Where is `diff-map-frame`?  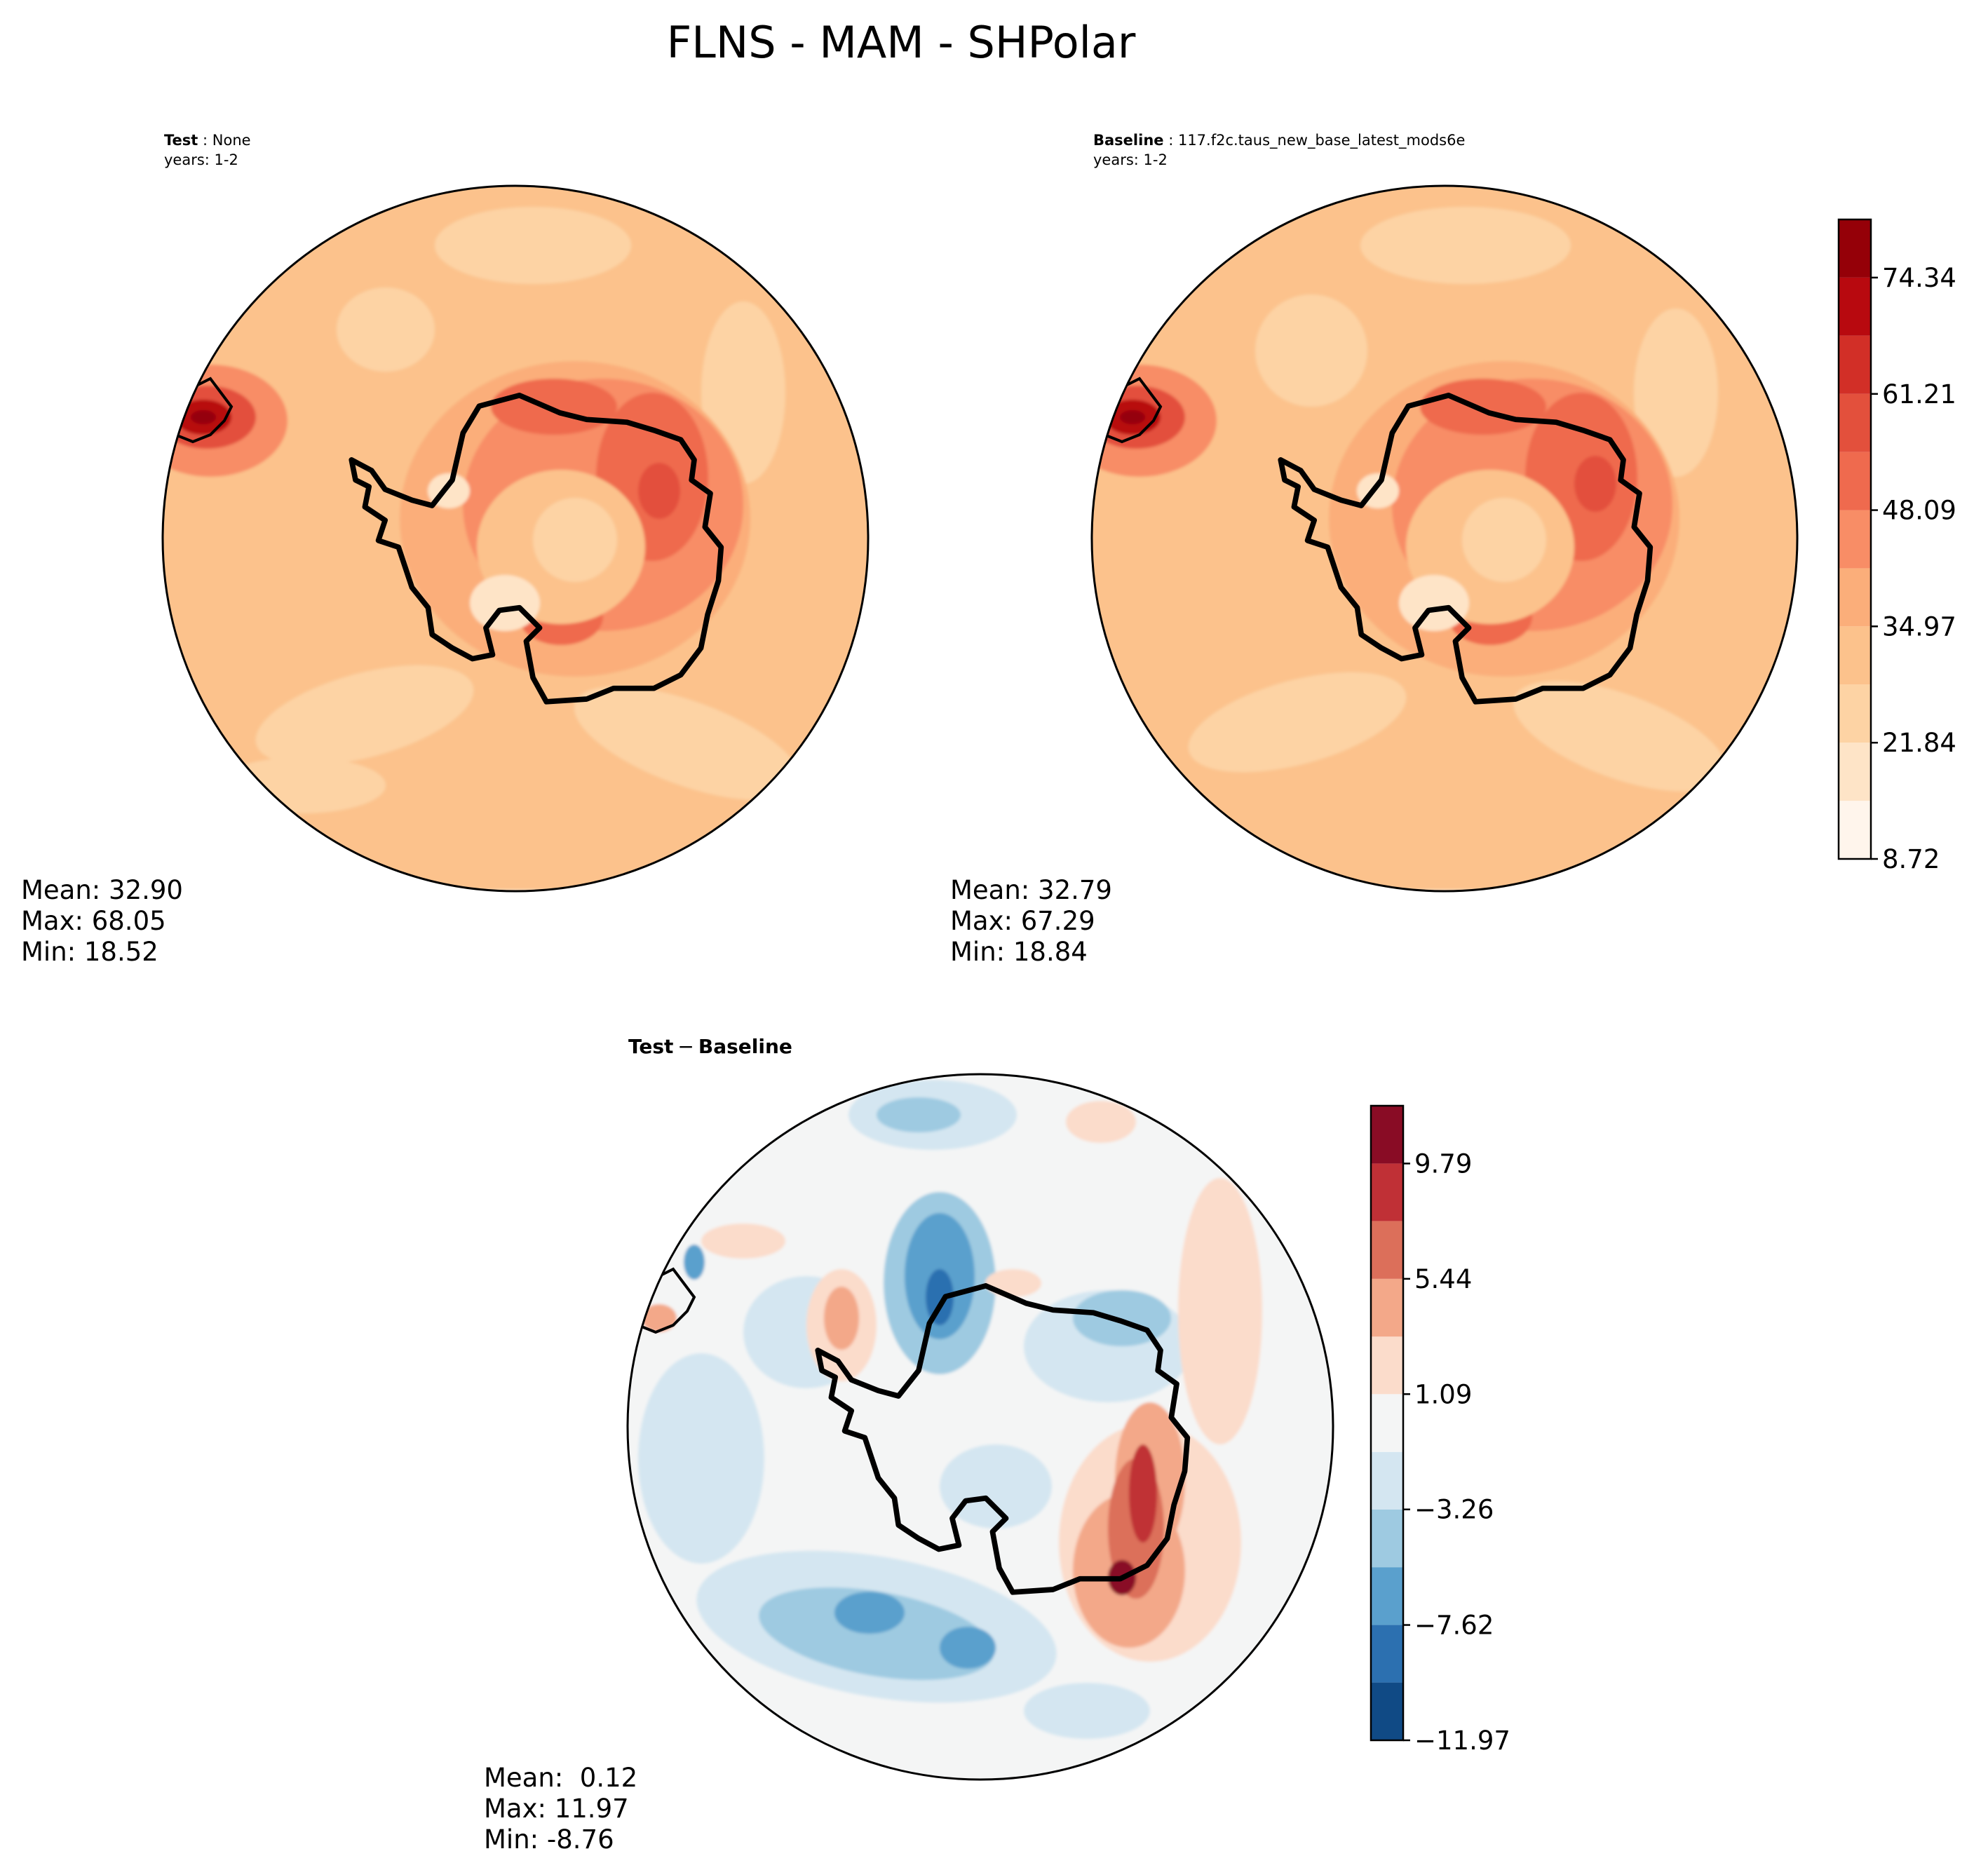
diff-map-frame is located at coordinates (980, 1427).